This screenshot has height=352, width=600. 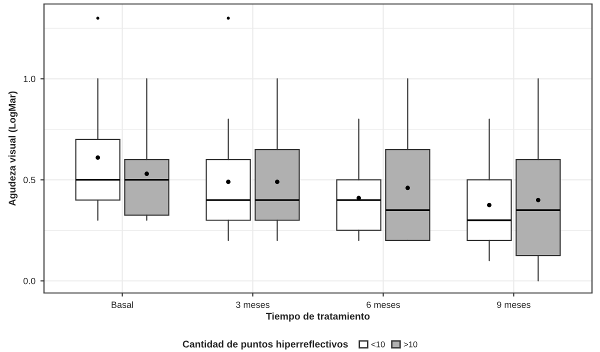 I want to click on y-axis-title: Agudeza visual (LogMar), so click(x=13, y=148).